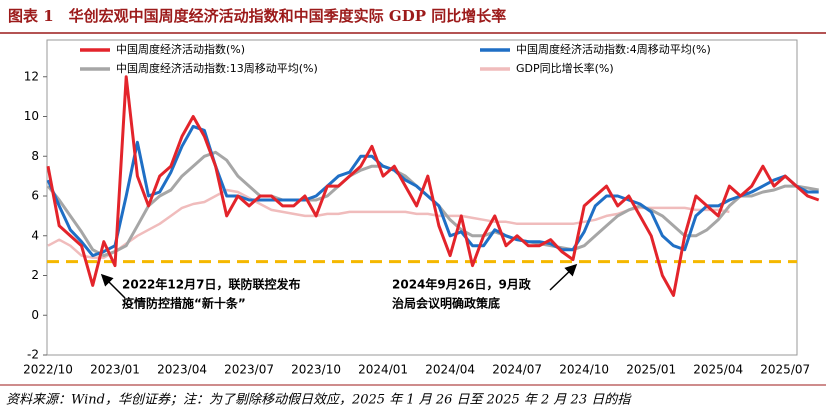 The height and width of the screenshot is (415, 826). Describe the element at coordinates (517, 370) in the screenshot. I see `x-tick-label: 2024/07` at that location.